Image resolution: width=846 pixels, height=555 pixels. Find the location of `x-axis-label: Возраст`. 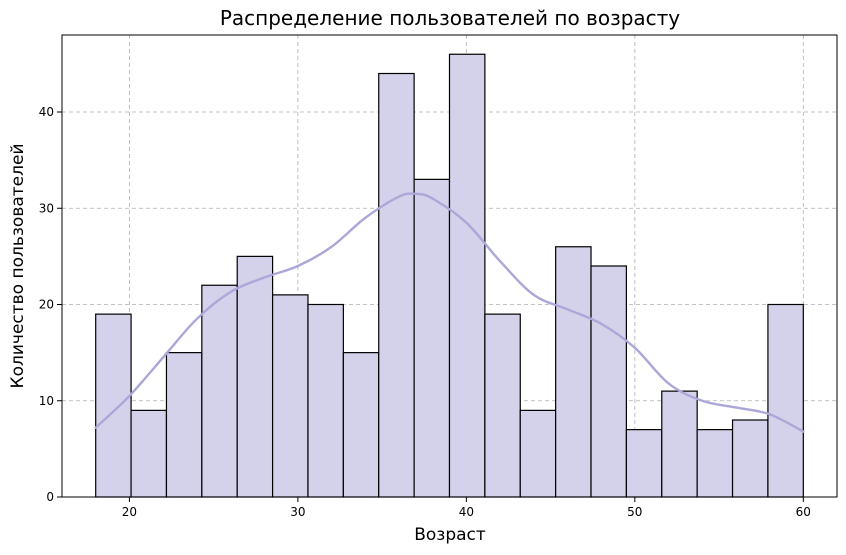

x-axis-label: Возраст is located at coordinates (450, 535).